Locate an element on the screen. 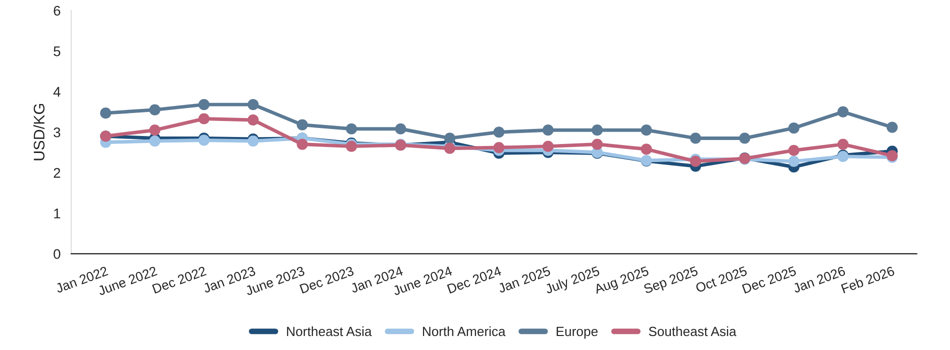  y-tick-label: 0 is located at coordinates (57, 254).